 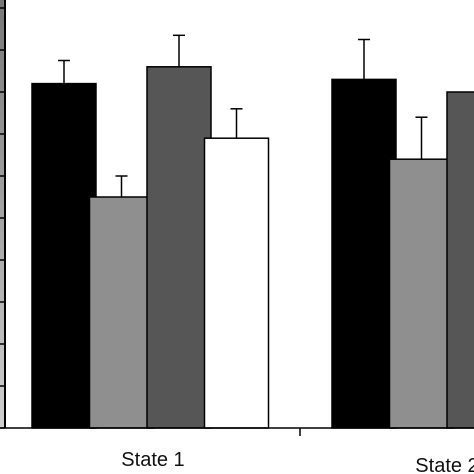 I want to click on x-tick-label-state-2: State 2, so click(x=444, y=464).